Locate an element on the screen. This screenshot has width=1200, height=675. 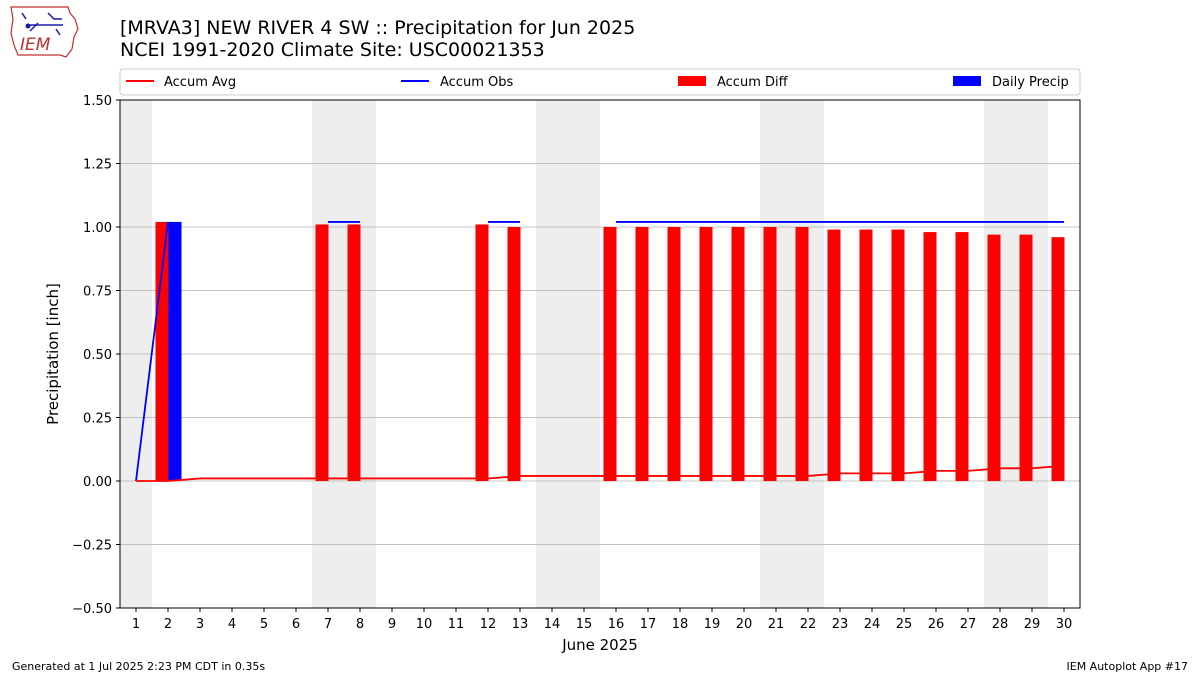
footer-app: IEM Autoplot App #17 is located at coordinates (1127, 666).